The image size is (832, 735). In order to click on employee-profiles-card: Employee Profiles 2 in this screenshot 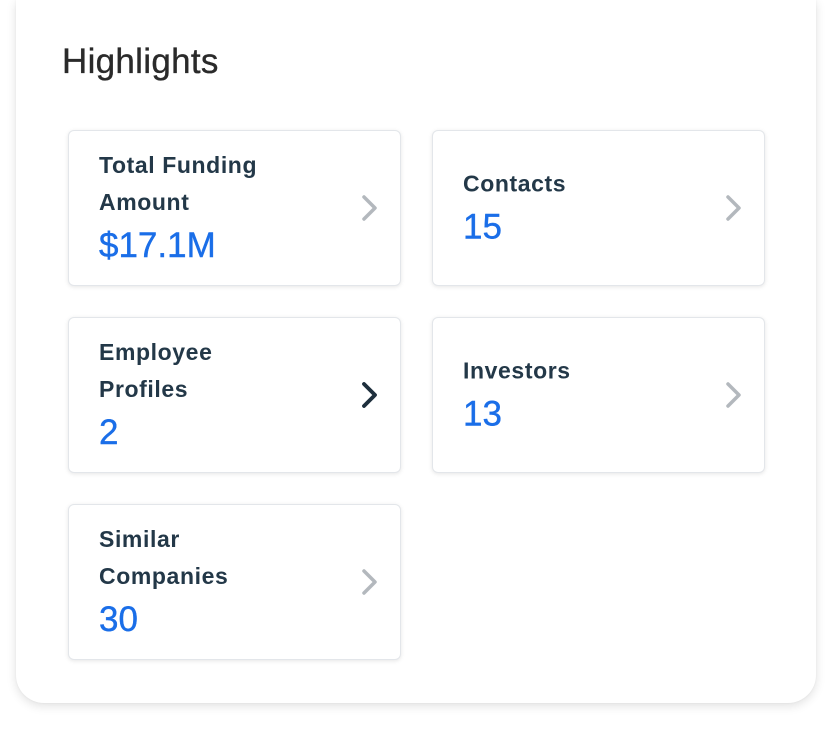, I will do `click(234, 395)`.